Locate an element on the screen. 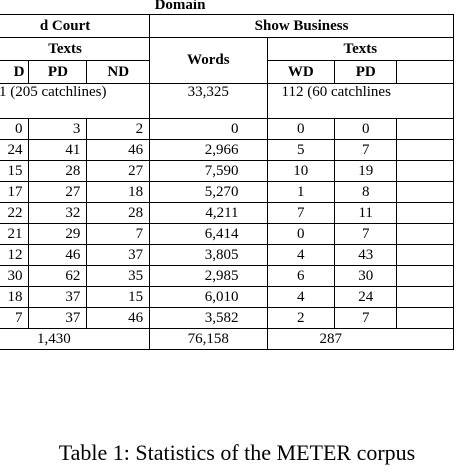 The image size is (474, 474). court-d-cell: 21 is located at coordinates (15, 234).